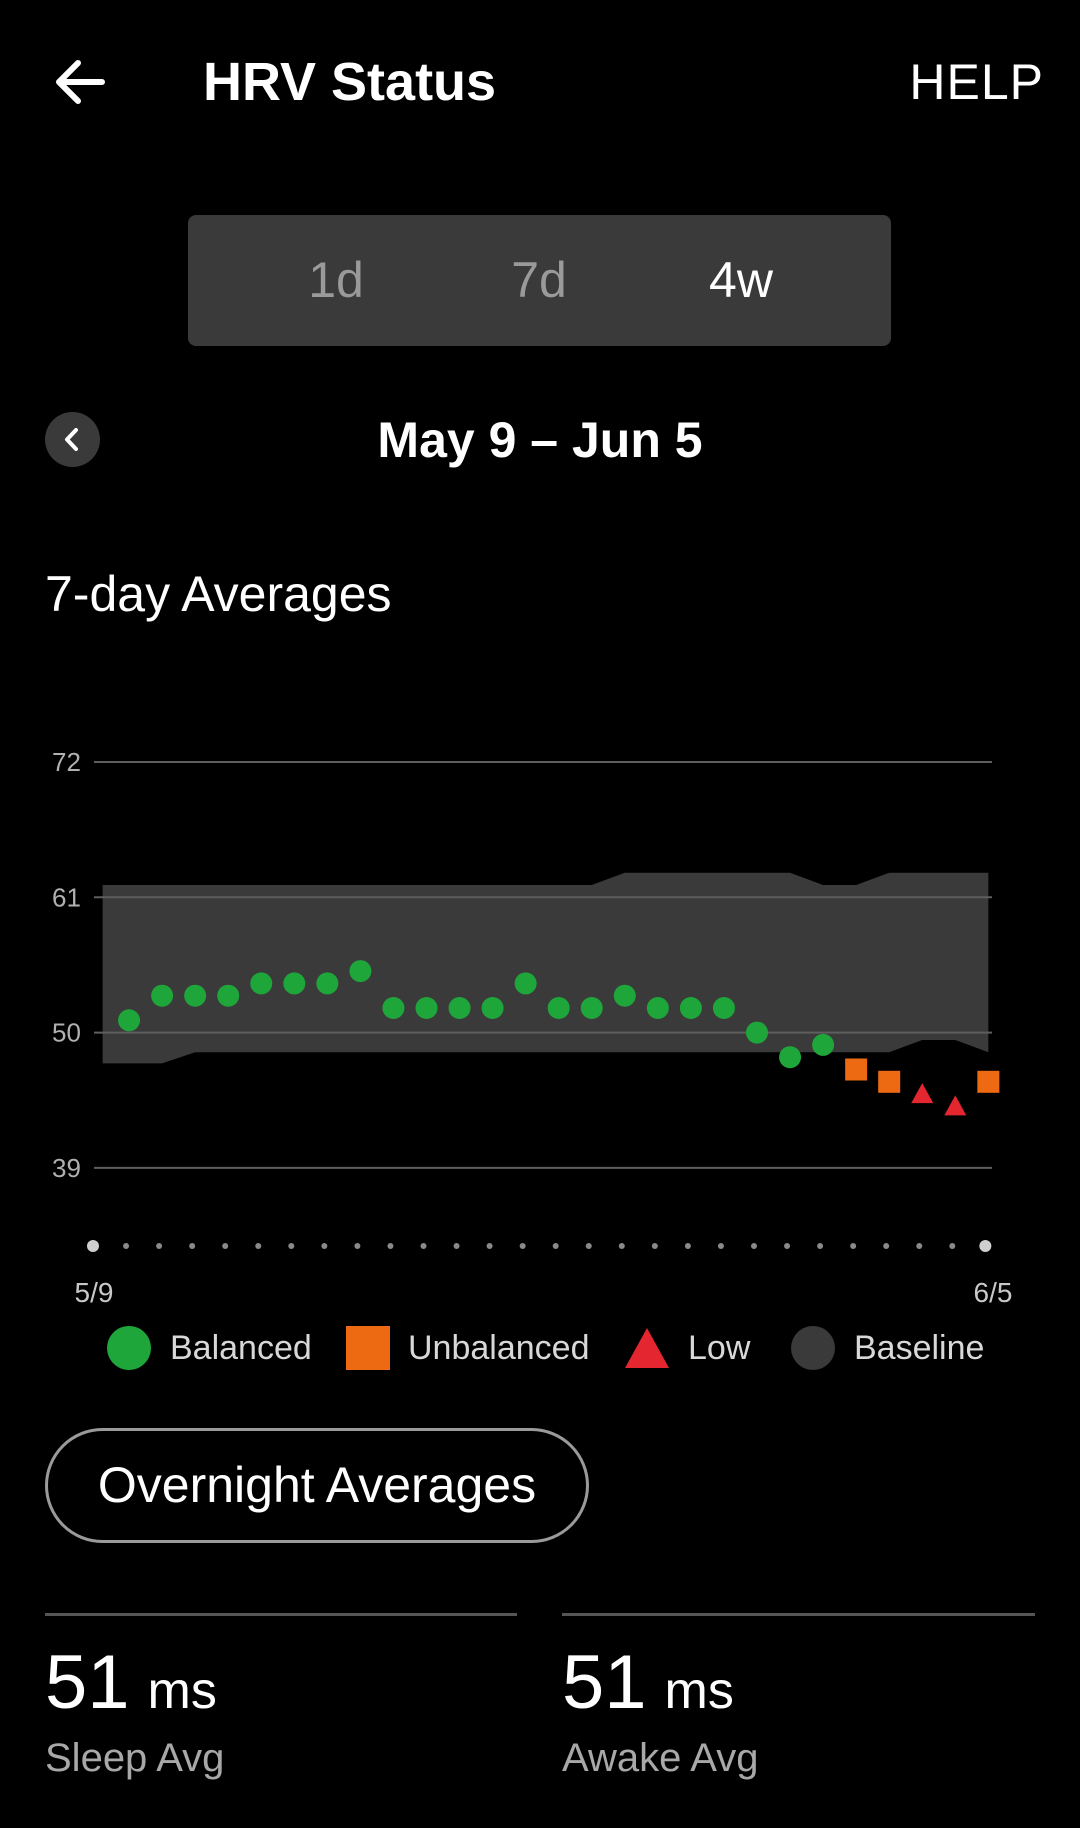  Describe the element at coordinates (336, 280) in the screenshot. I see `period-1d: 1d` at that location.